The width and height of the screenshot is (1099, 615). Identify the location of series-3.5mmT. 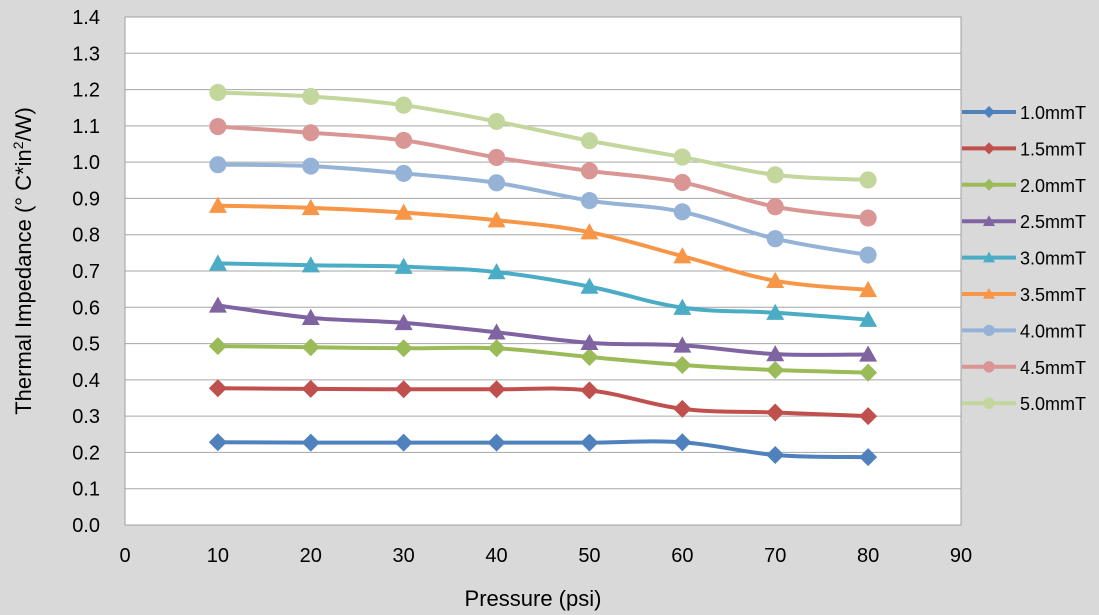
(543, 247).